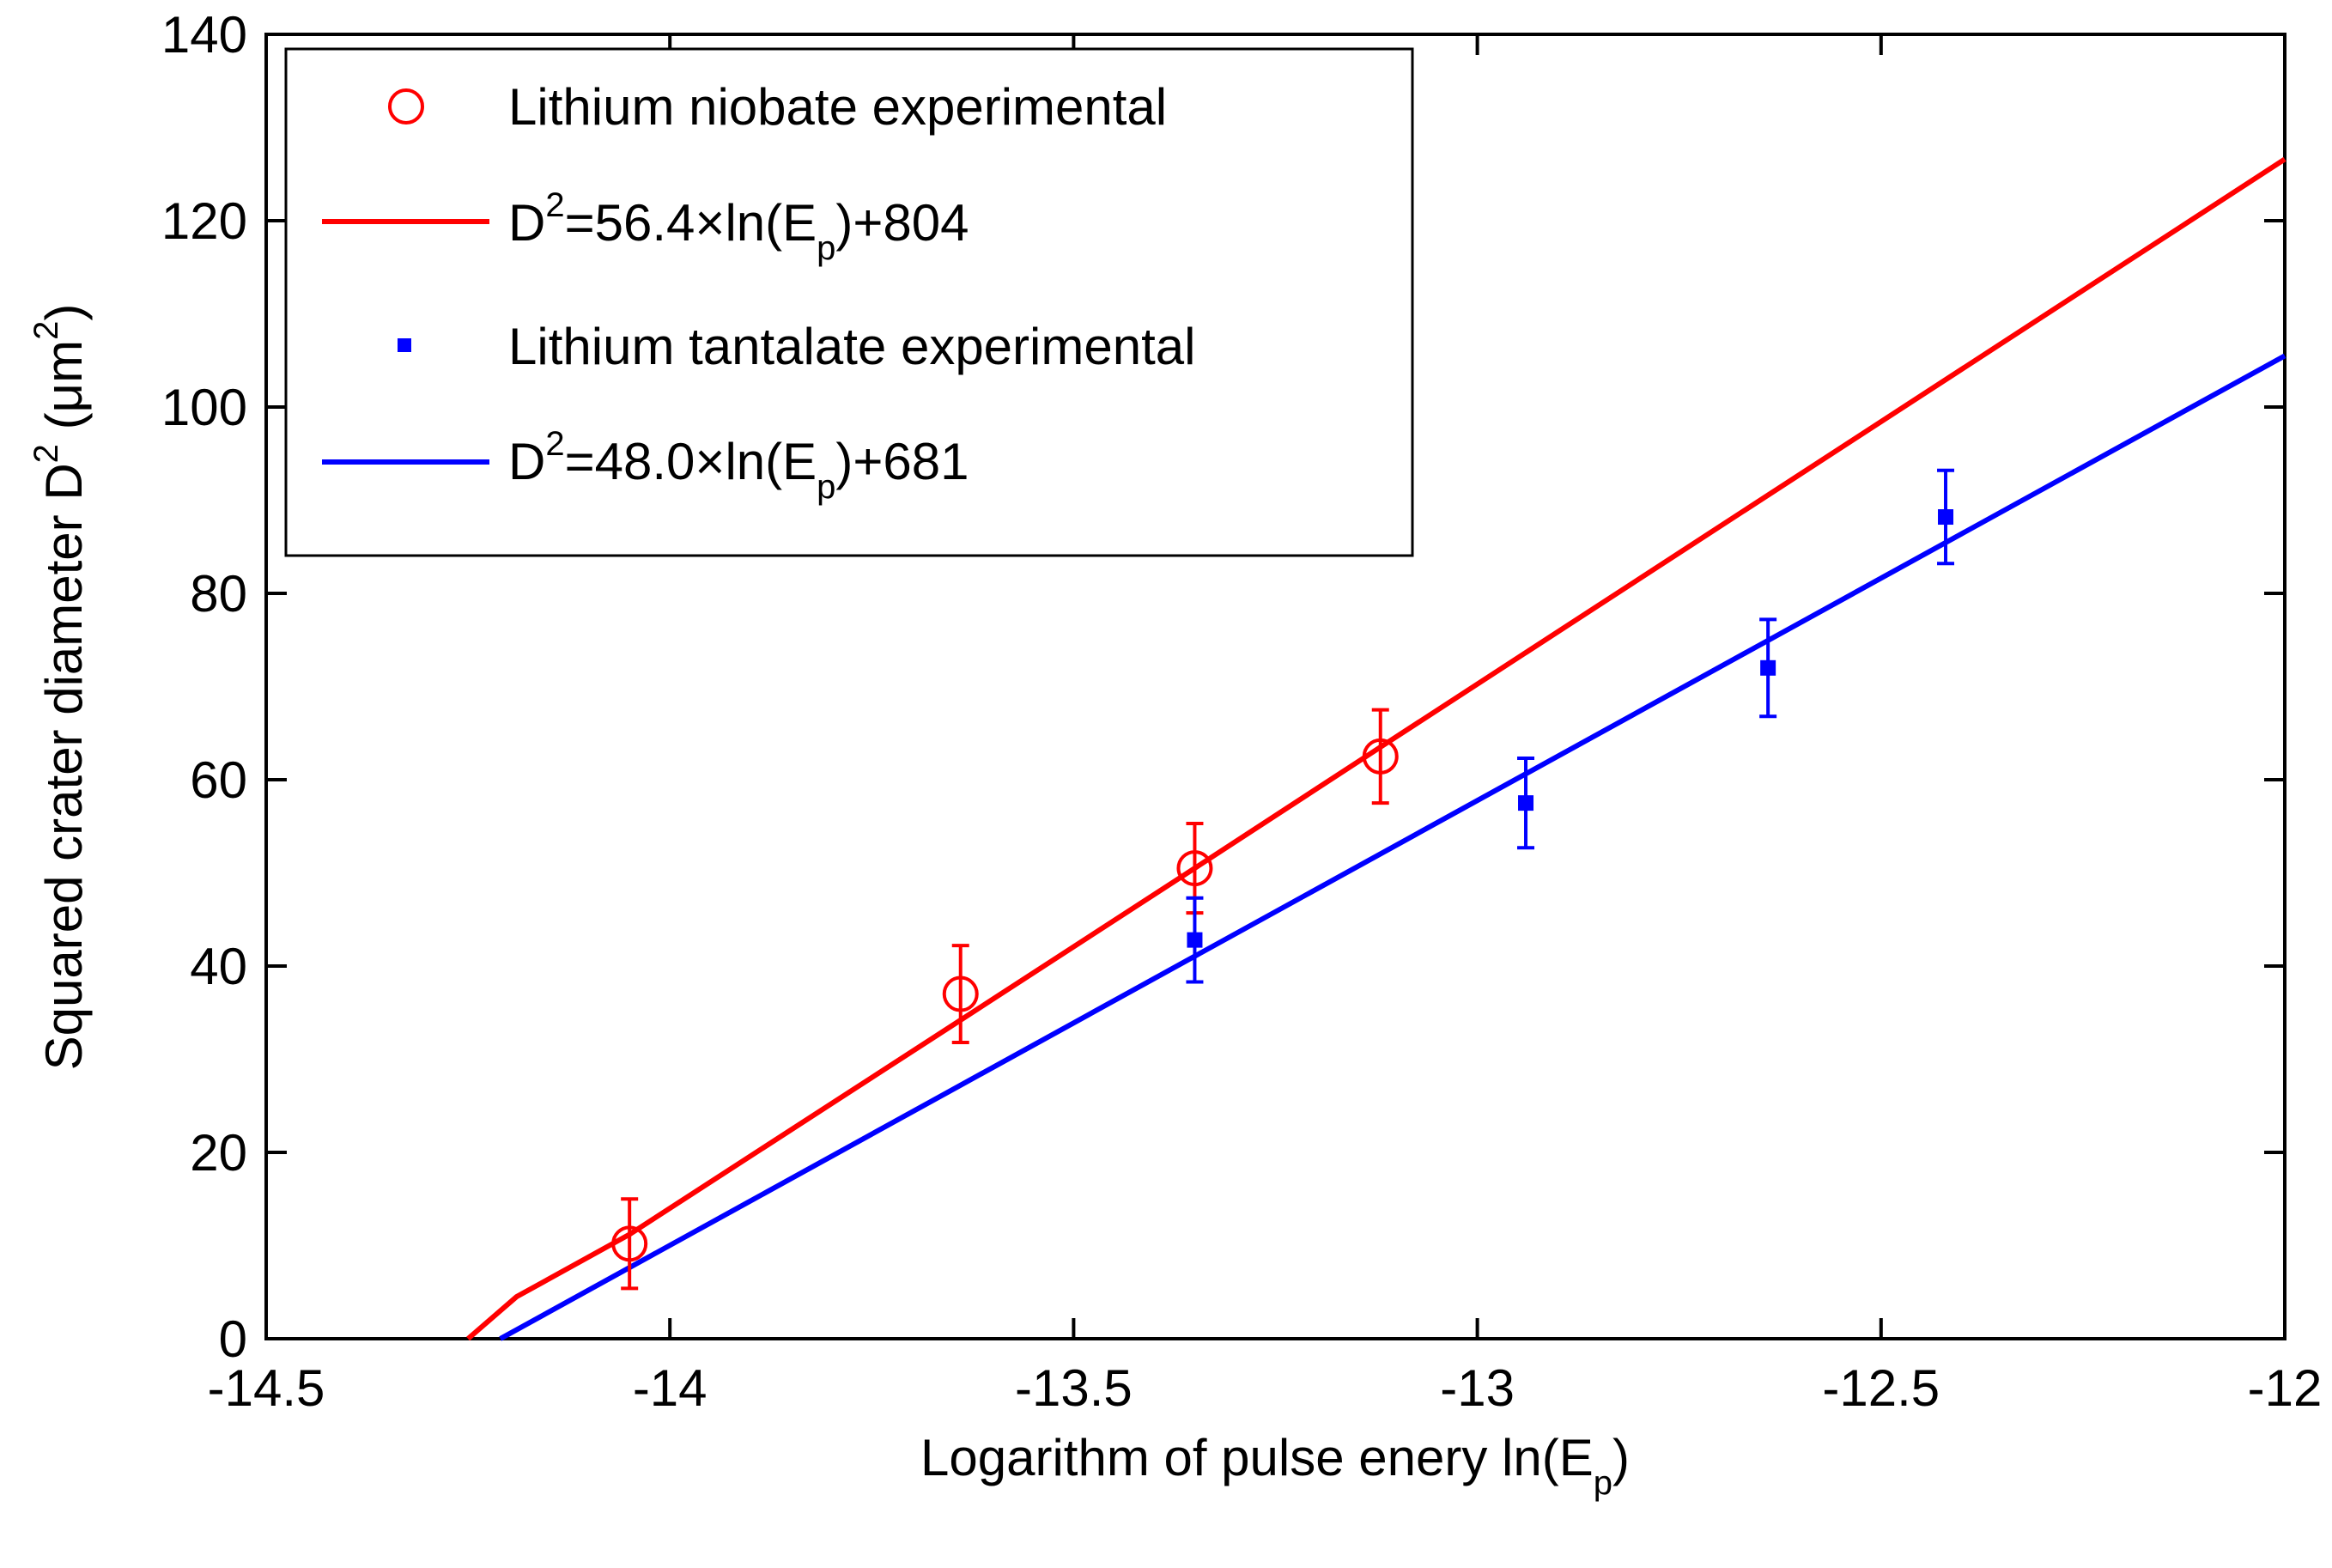 This screenshot has width=2332, height=1568. I want to click on x-tick-label: -13, so click(1477, 1388).